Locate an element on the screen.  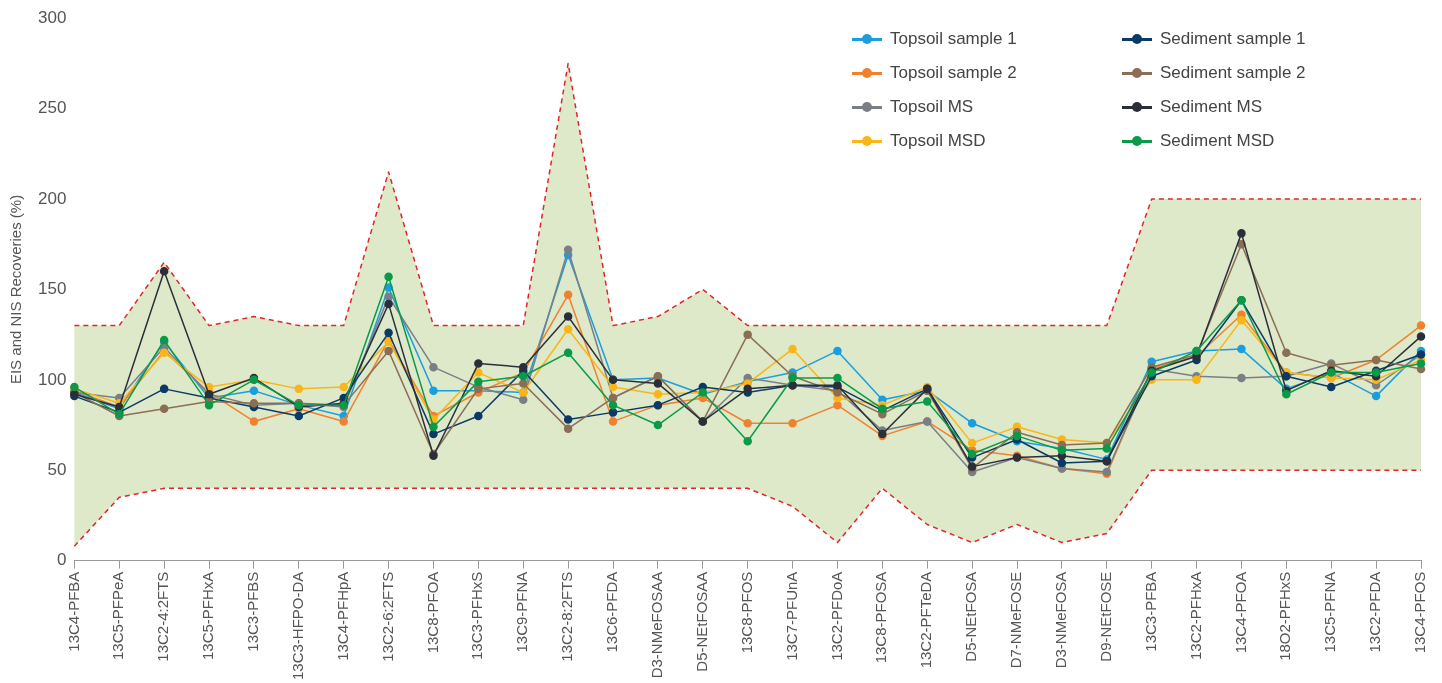
x-tick-label: 13C5-PFNA is located at coordinates (1330, 612).